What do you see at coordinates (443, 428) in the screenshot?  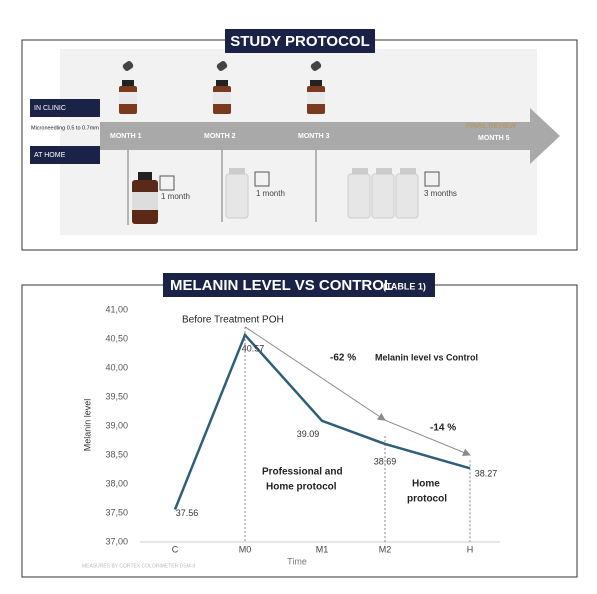 I see `annotation: -14 %` at bounding box center [443, 428].